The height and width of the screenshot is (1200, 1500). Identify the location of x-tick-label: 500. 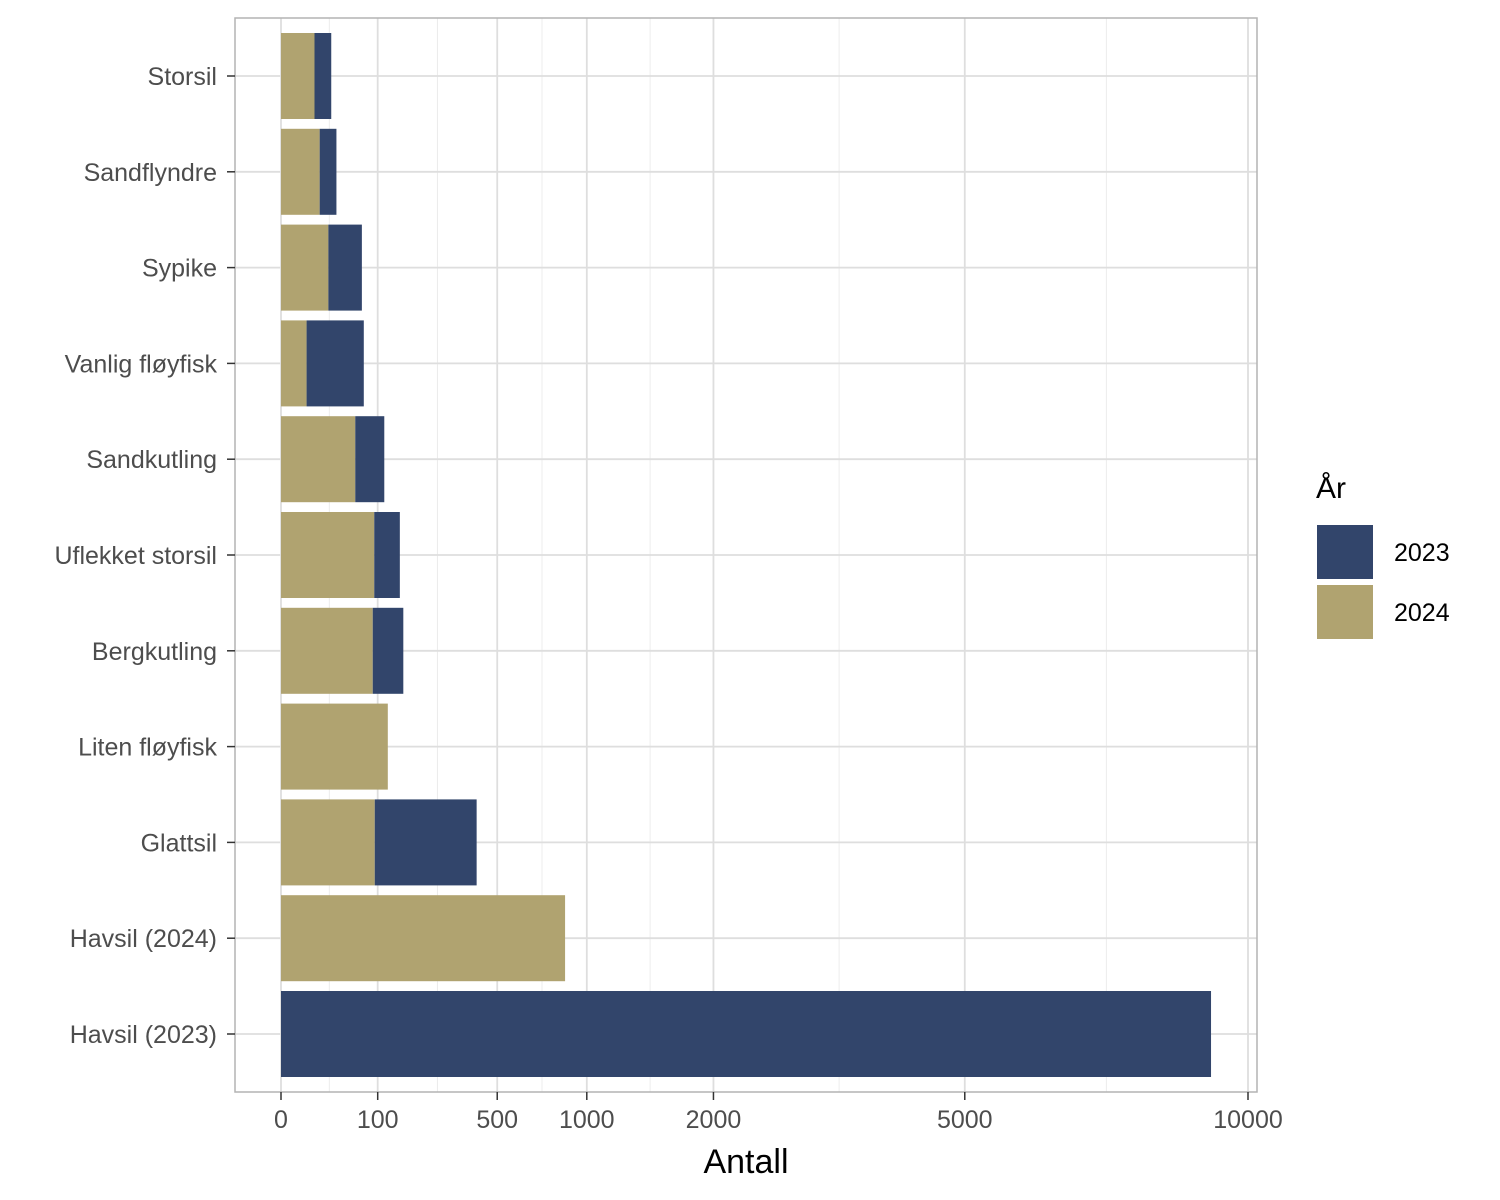
(497, 1120).